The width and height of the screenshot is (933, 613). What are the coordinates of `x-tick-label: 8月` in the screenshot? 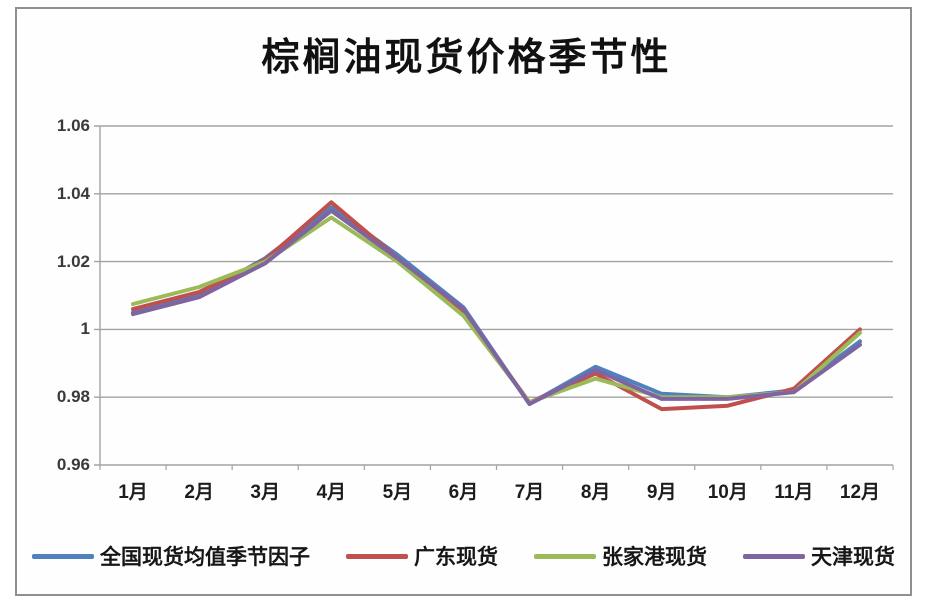 It's located at (595, 492).